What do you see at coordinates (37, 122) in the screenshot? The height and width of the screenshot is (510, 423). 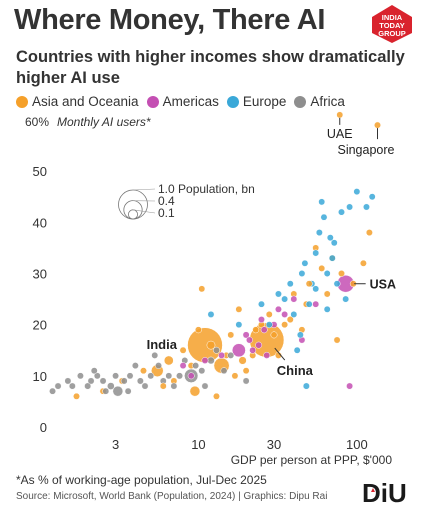 I see `y-axis-top-value: 60%` at bounding box center [37, 122].